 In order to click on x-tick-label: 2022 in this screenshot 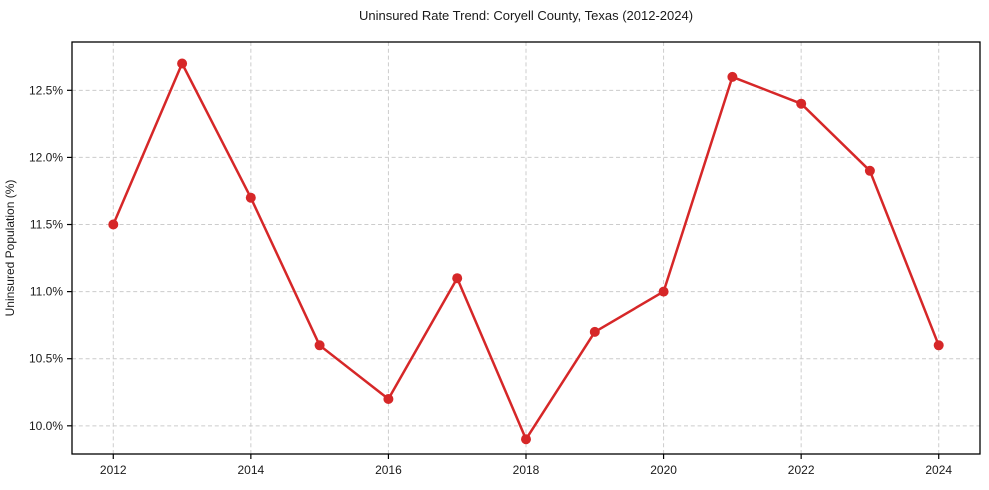, I will do `click(801, 470)`.